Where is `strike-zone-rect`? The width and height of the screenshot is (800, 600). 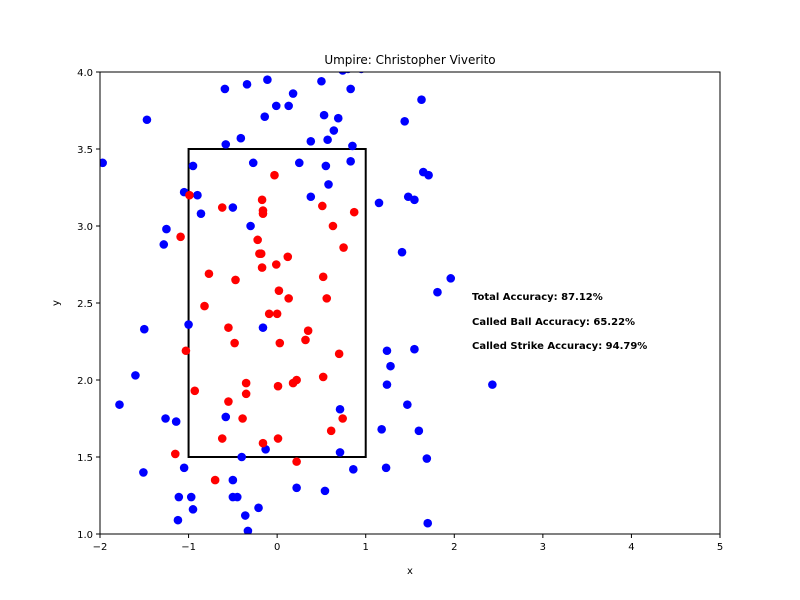 strike-zone-rect is located at coordinates (277, 303).